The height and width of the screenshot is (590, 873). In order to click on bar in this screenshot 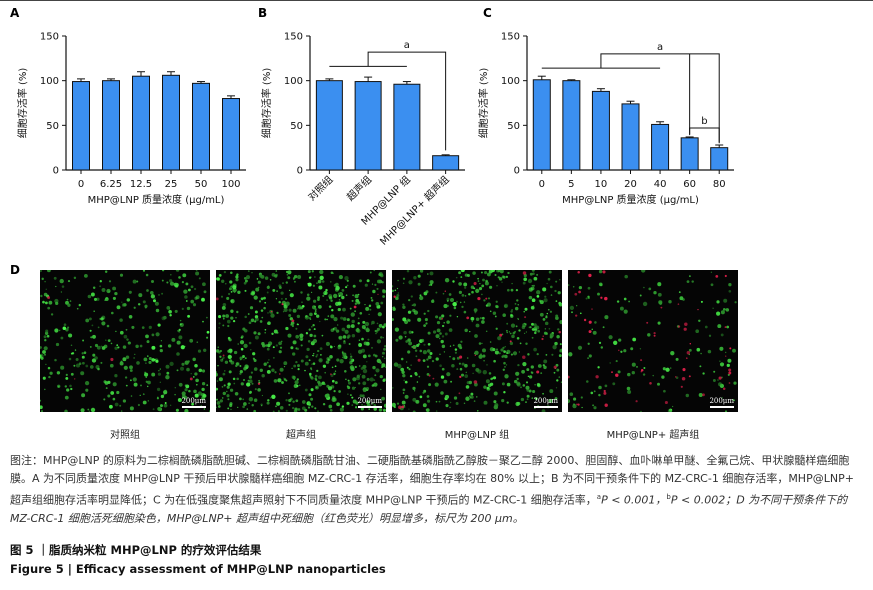, I will do `click(368, 126)`.